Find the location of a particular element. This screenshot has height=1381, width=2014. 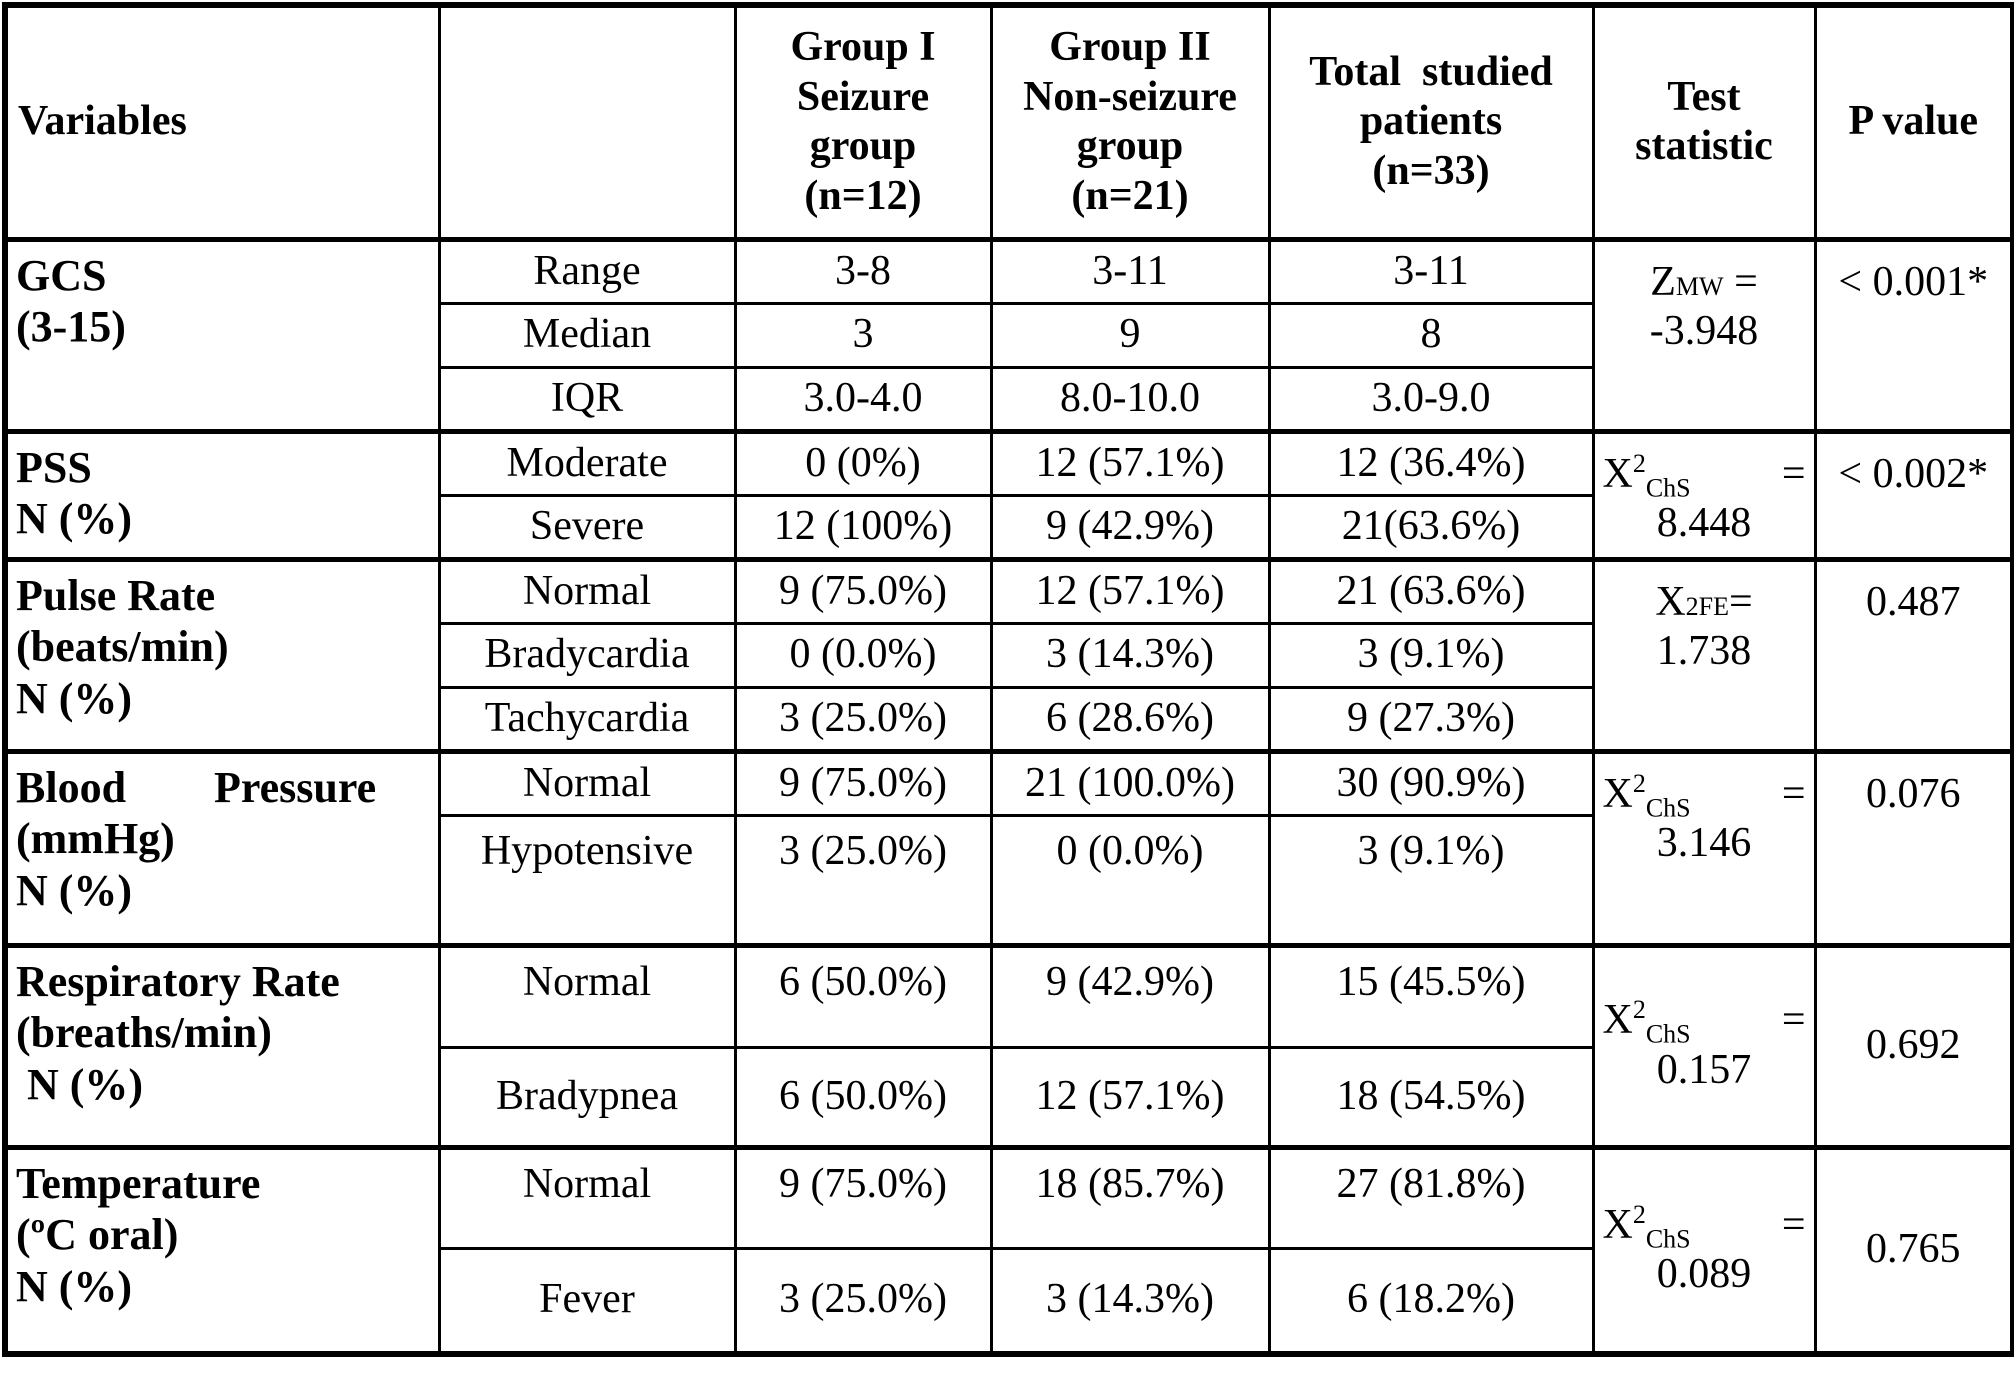

test-statistic-cell: X2ChS = 0.089 is located at coordinates (1704, 1250).